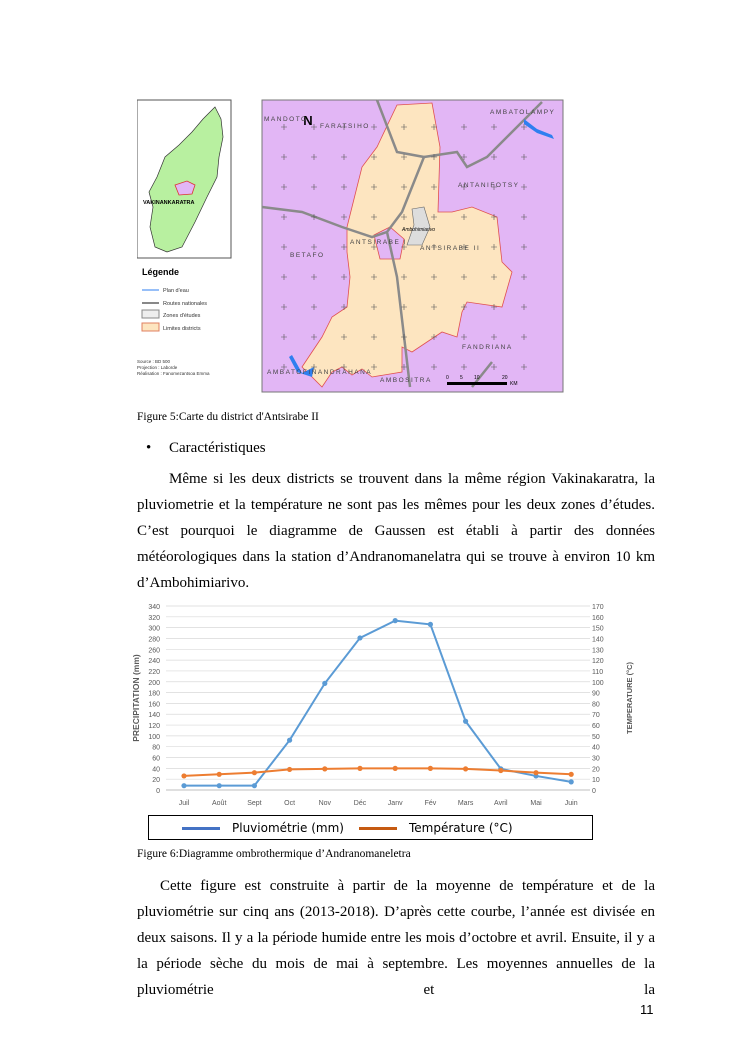  Describe the element at coordinates (286, 119) in the screenshot. I see `district-label: MANDOTO` at that location.